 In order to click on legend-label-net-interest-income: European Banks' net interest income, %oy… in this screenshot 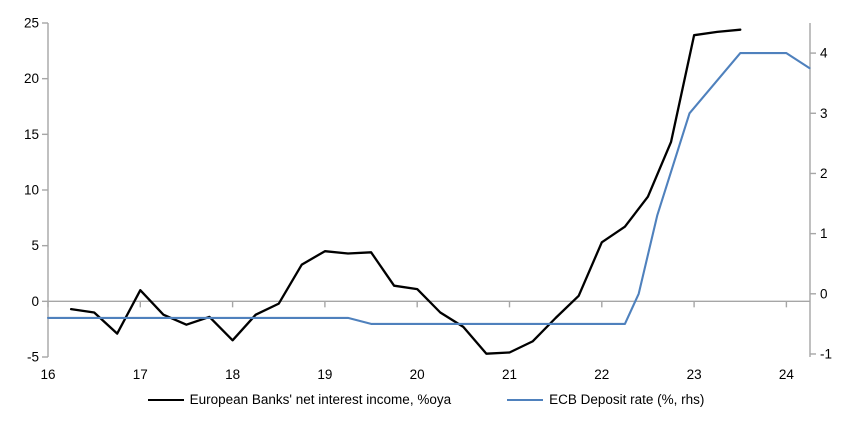, I will do `click(320, 399)`.